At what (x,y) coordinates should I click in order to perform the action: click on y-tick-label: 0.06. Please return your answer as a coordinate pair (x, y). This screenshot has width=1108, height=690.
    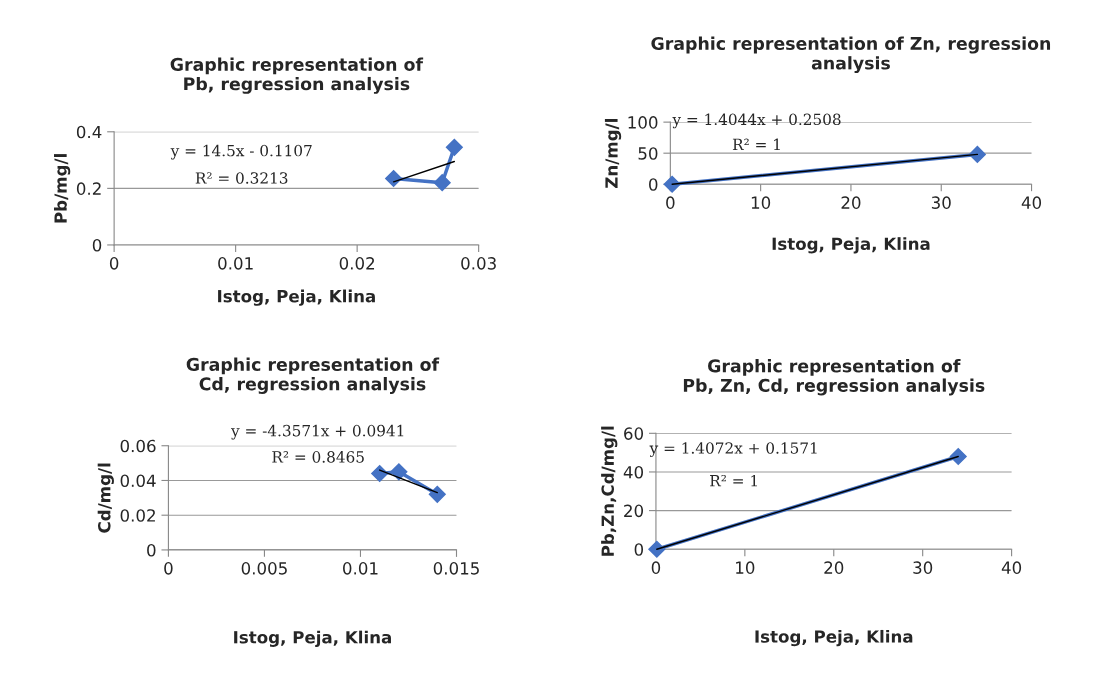
    Looking at the image, I should click on (138, 446).